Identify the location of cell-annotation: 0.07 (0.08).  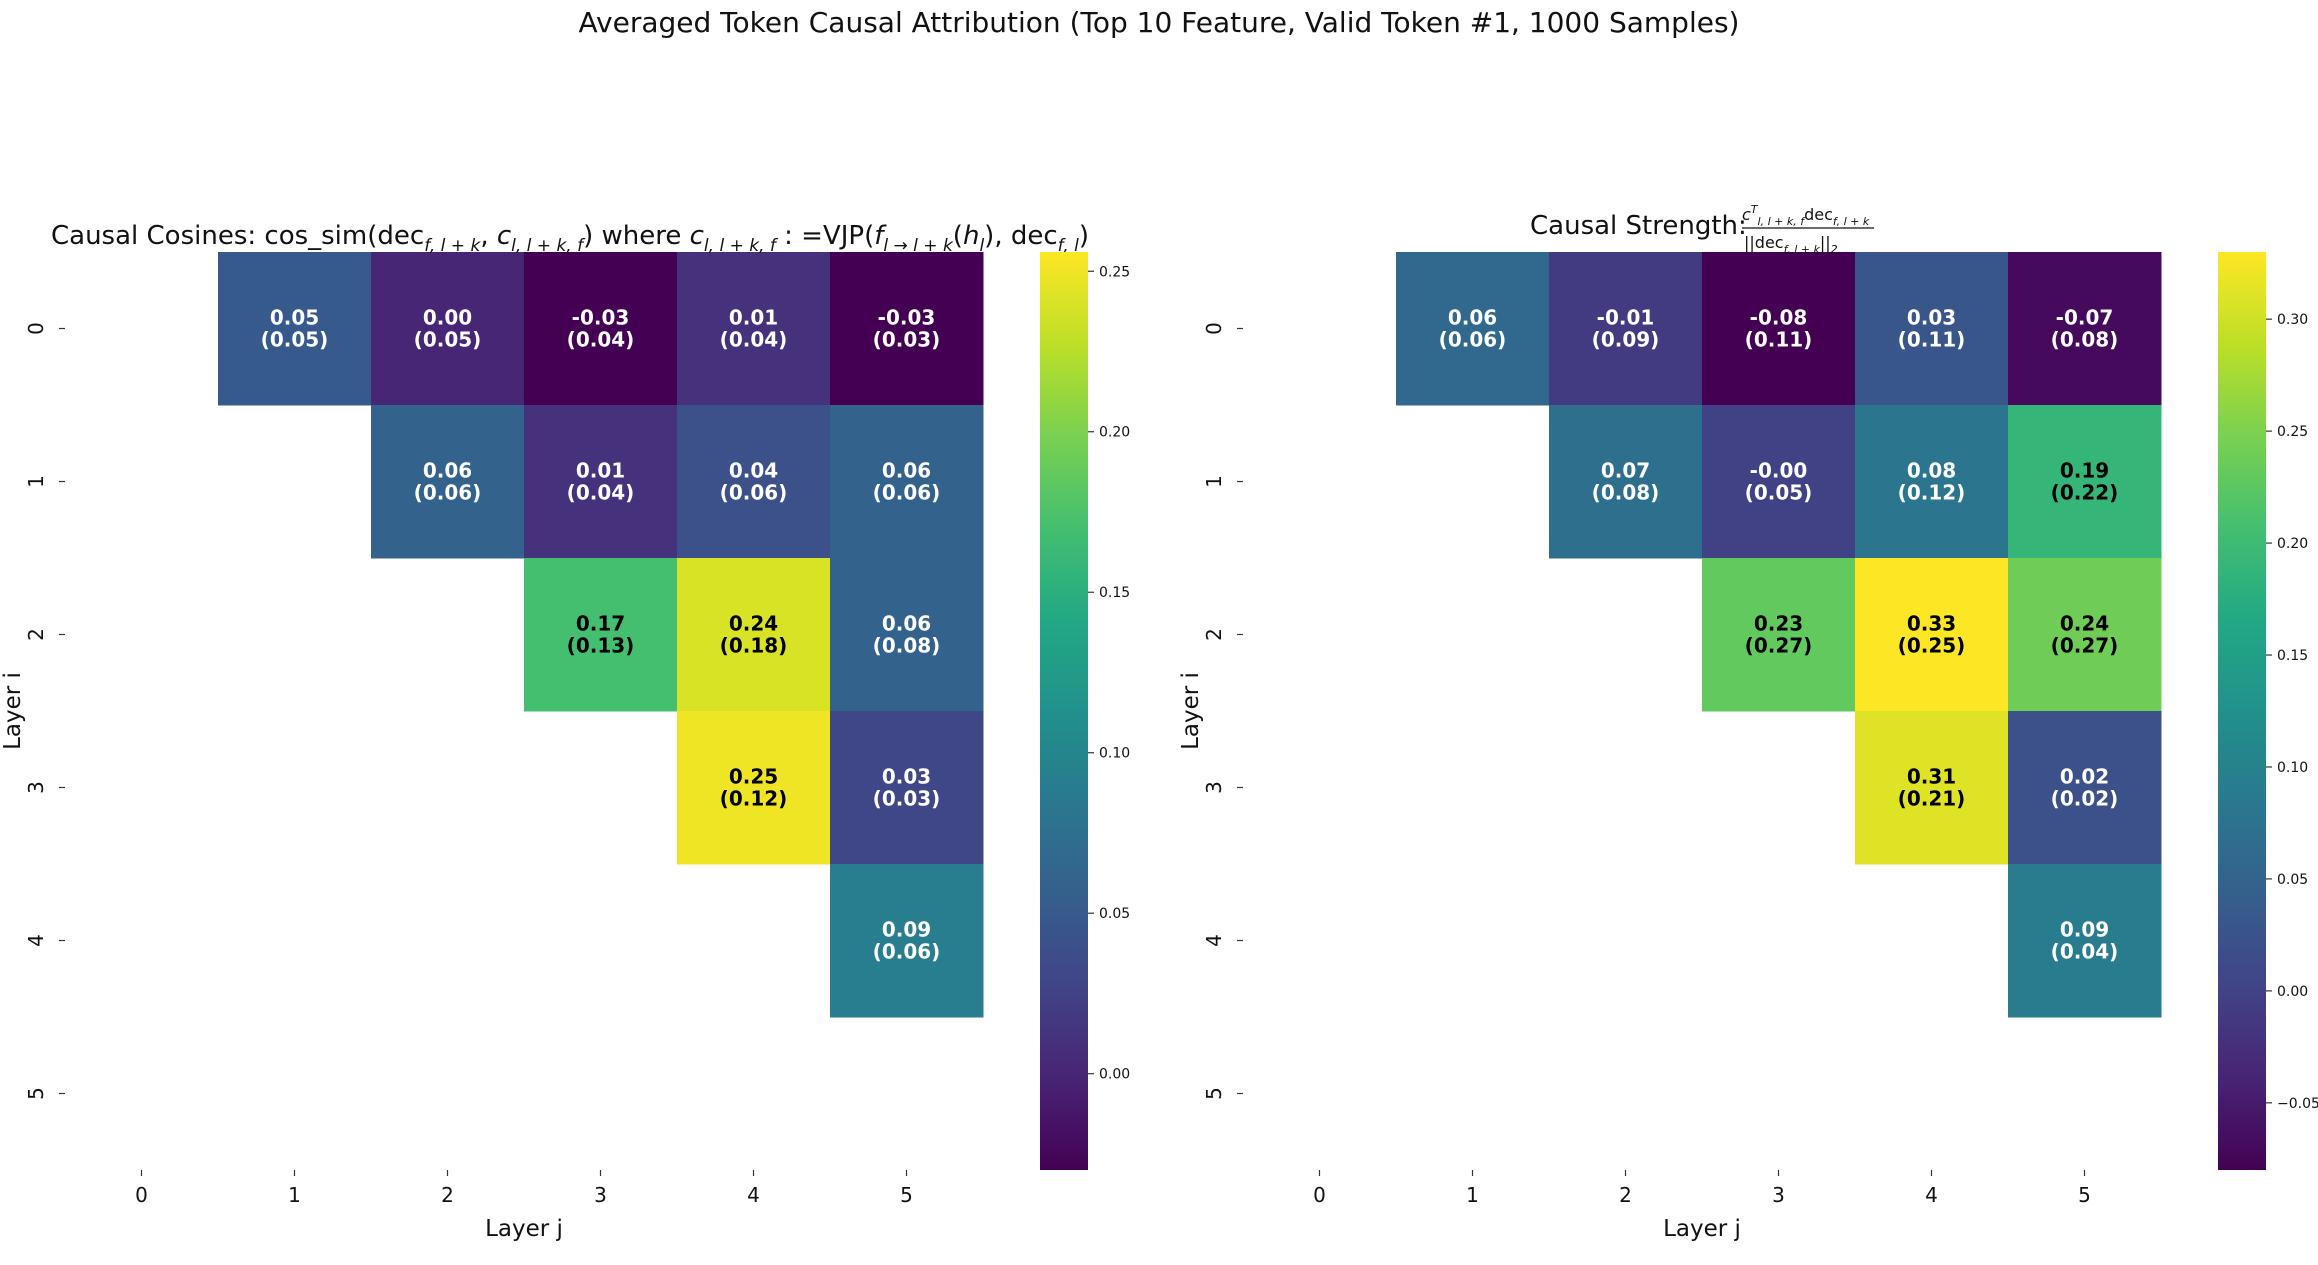
(1626, 482).